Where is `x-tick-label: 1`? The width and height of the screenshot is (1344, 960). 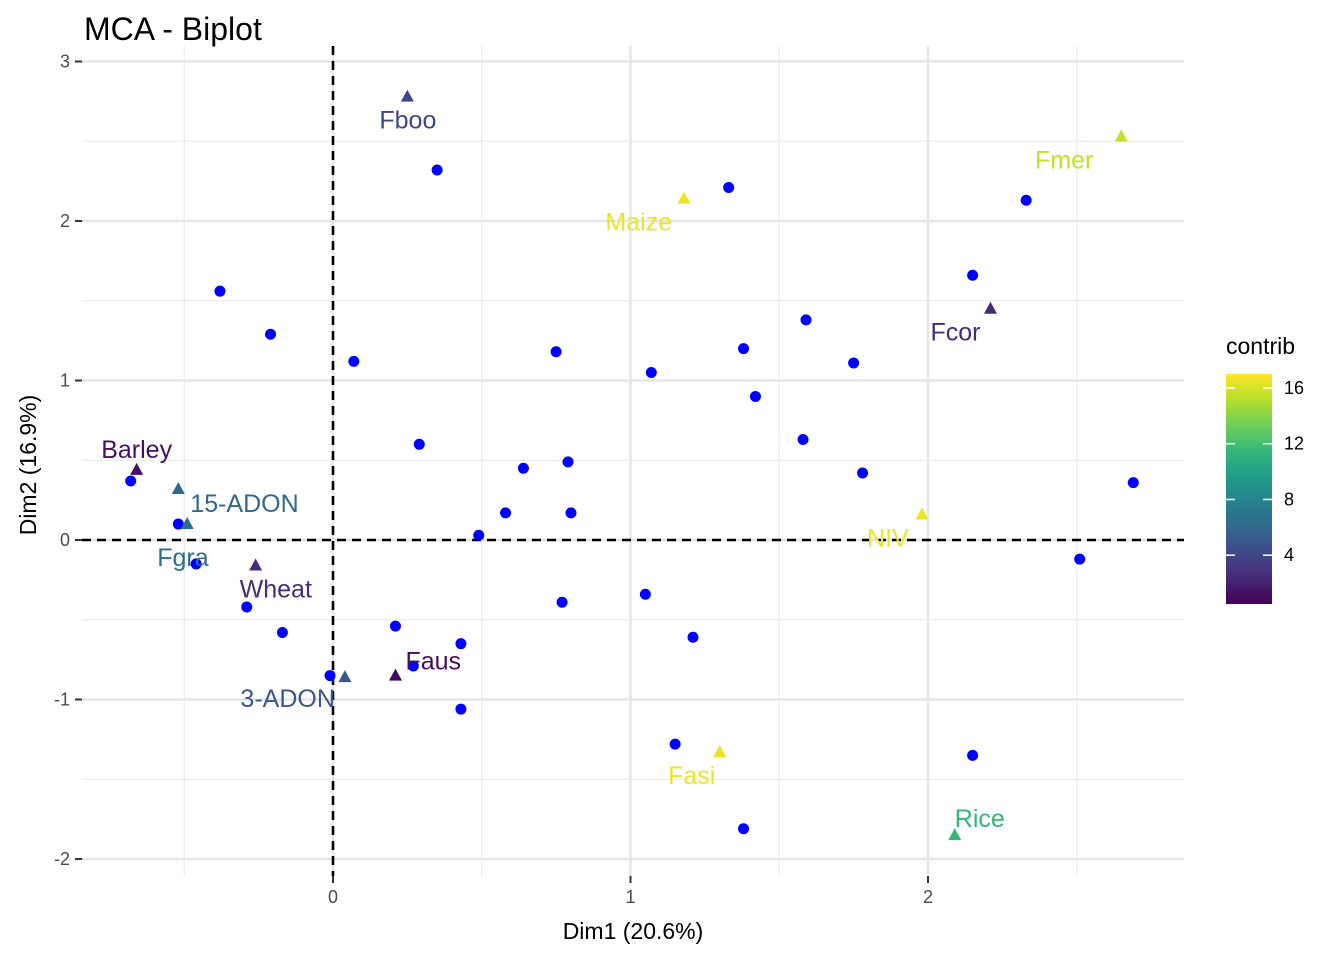 x-tick-label: 1 is located at coordinates (630, 897).